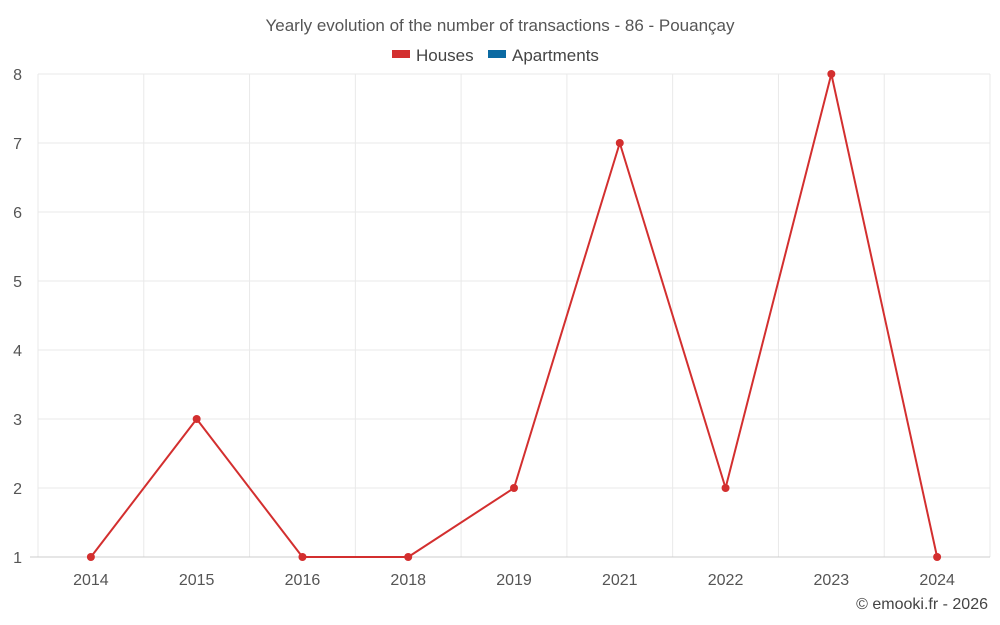 This screenshot has height=625, width=1000. Describe the element at coordinates (408, 580) in the screenshot. I see `x-tick-label: 2018` at that location.